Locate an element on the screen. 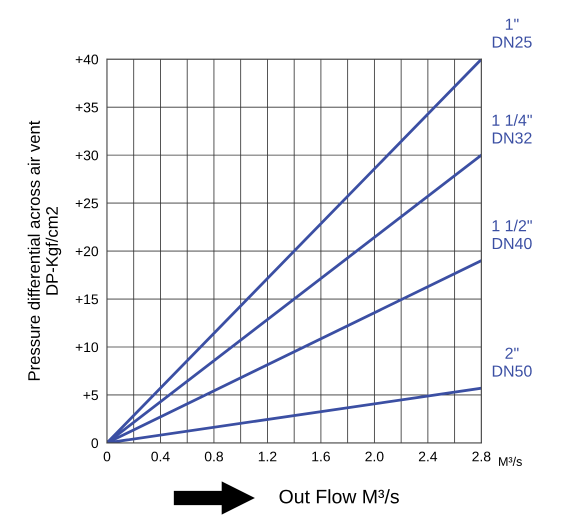 The image size is (563, 515). series-label: 1 1/2" DN40 is located at coordinates (512, 235).